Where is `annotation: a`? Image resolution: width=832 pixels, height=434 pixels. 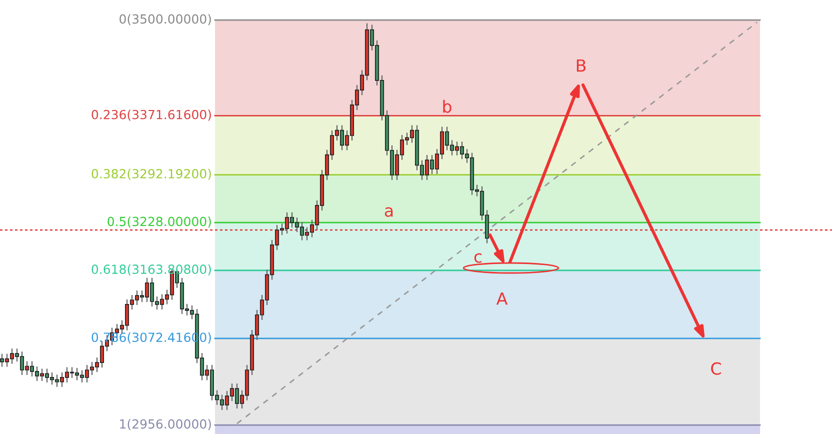 annotation: a is located at coordinates (388, 212).